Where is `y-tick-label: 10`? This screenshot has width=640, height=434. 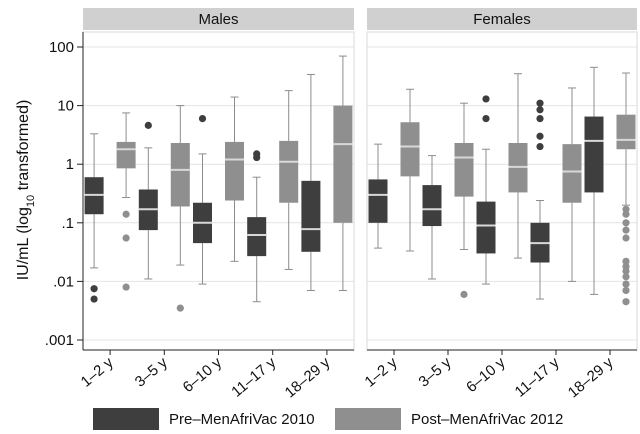 y-tick-label: 10 is located at coordinates (65, 106).